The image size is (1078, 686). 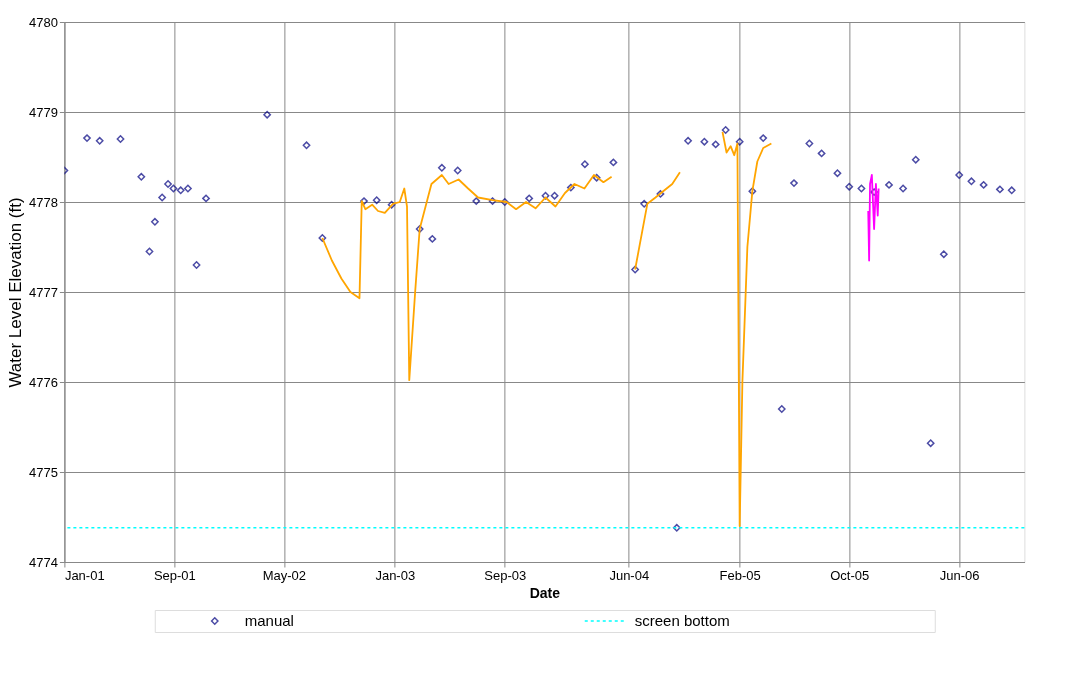 What do you see at coordinates (959, 575) in the screenshot?
I see `x-tick-label: Jun-06` at bounding box center [959, 575].